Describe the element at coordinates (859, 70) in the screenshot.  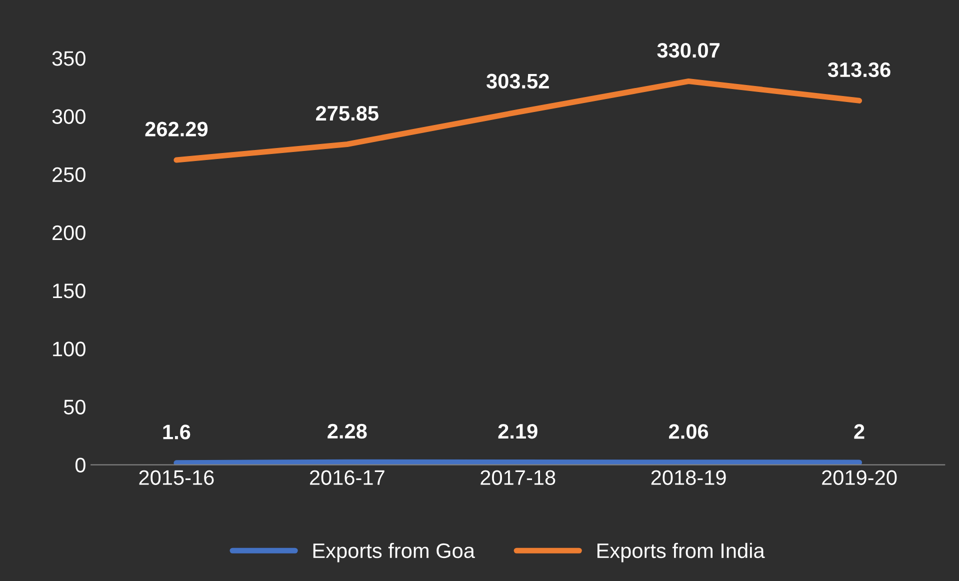
I see `data-label: 313.36` at that location.